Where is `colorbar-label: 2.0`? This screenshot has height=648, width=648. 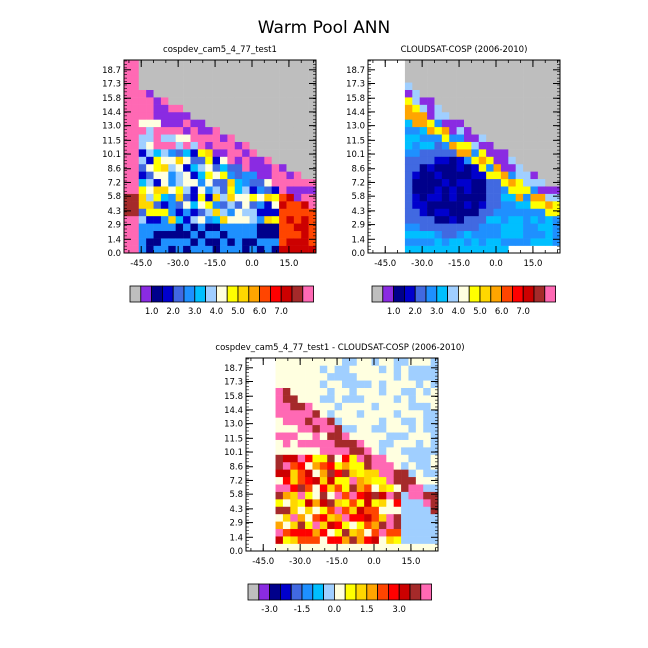
colorbar-label: 2.0 is located at coordinates (173, 312).